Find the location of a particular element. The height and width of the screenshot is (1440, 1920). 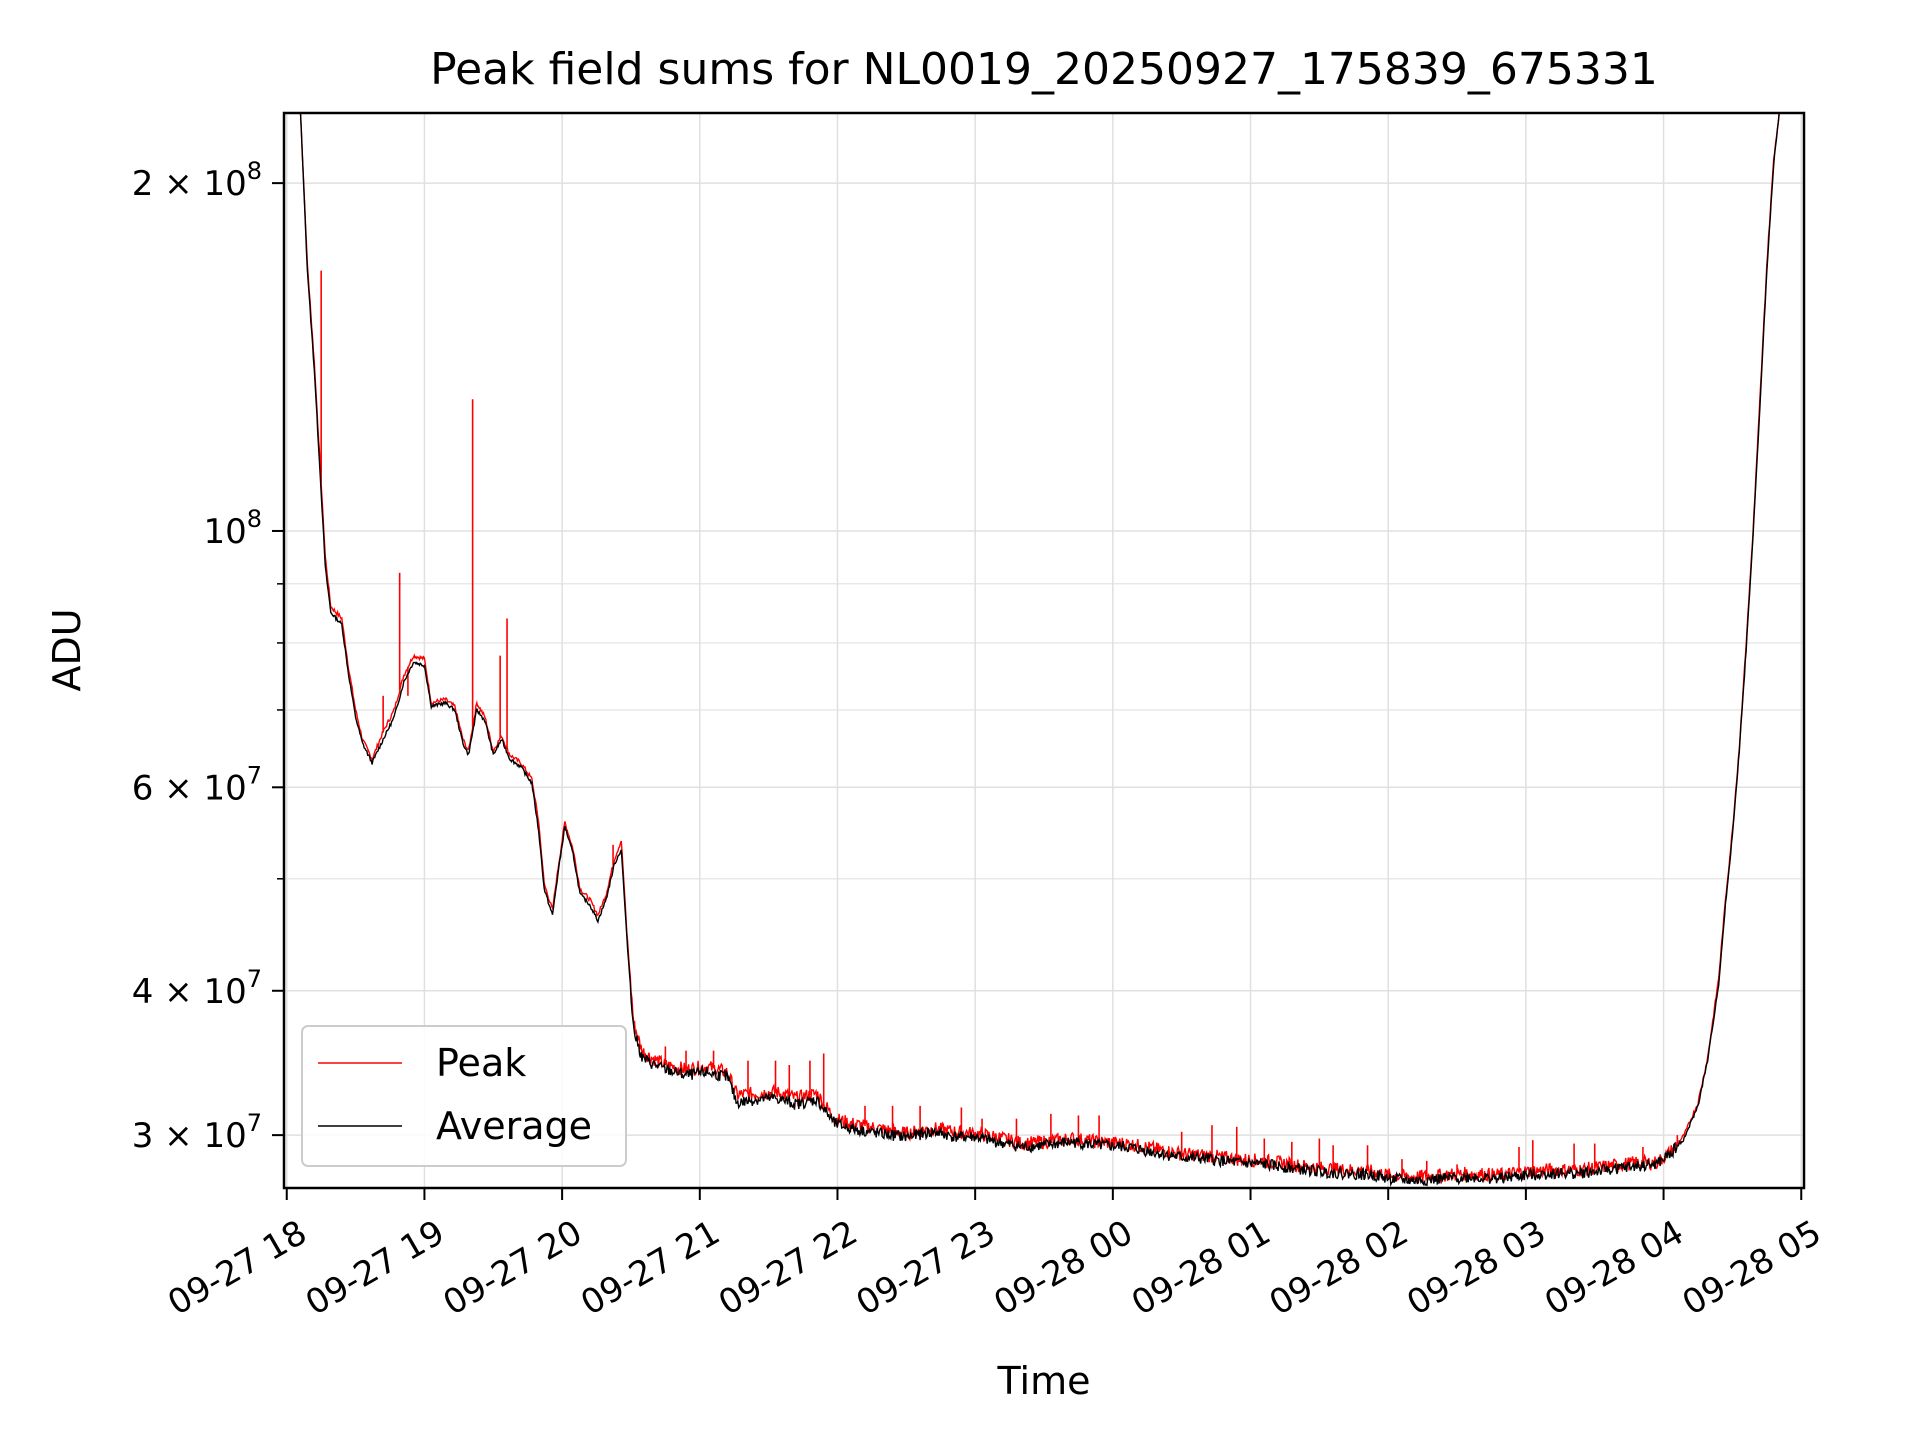

y-tick-label: 2 × 108 is located at coordinates (197, 180).